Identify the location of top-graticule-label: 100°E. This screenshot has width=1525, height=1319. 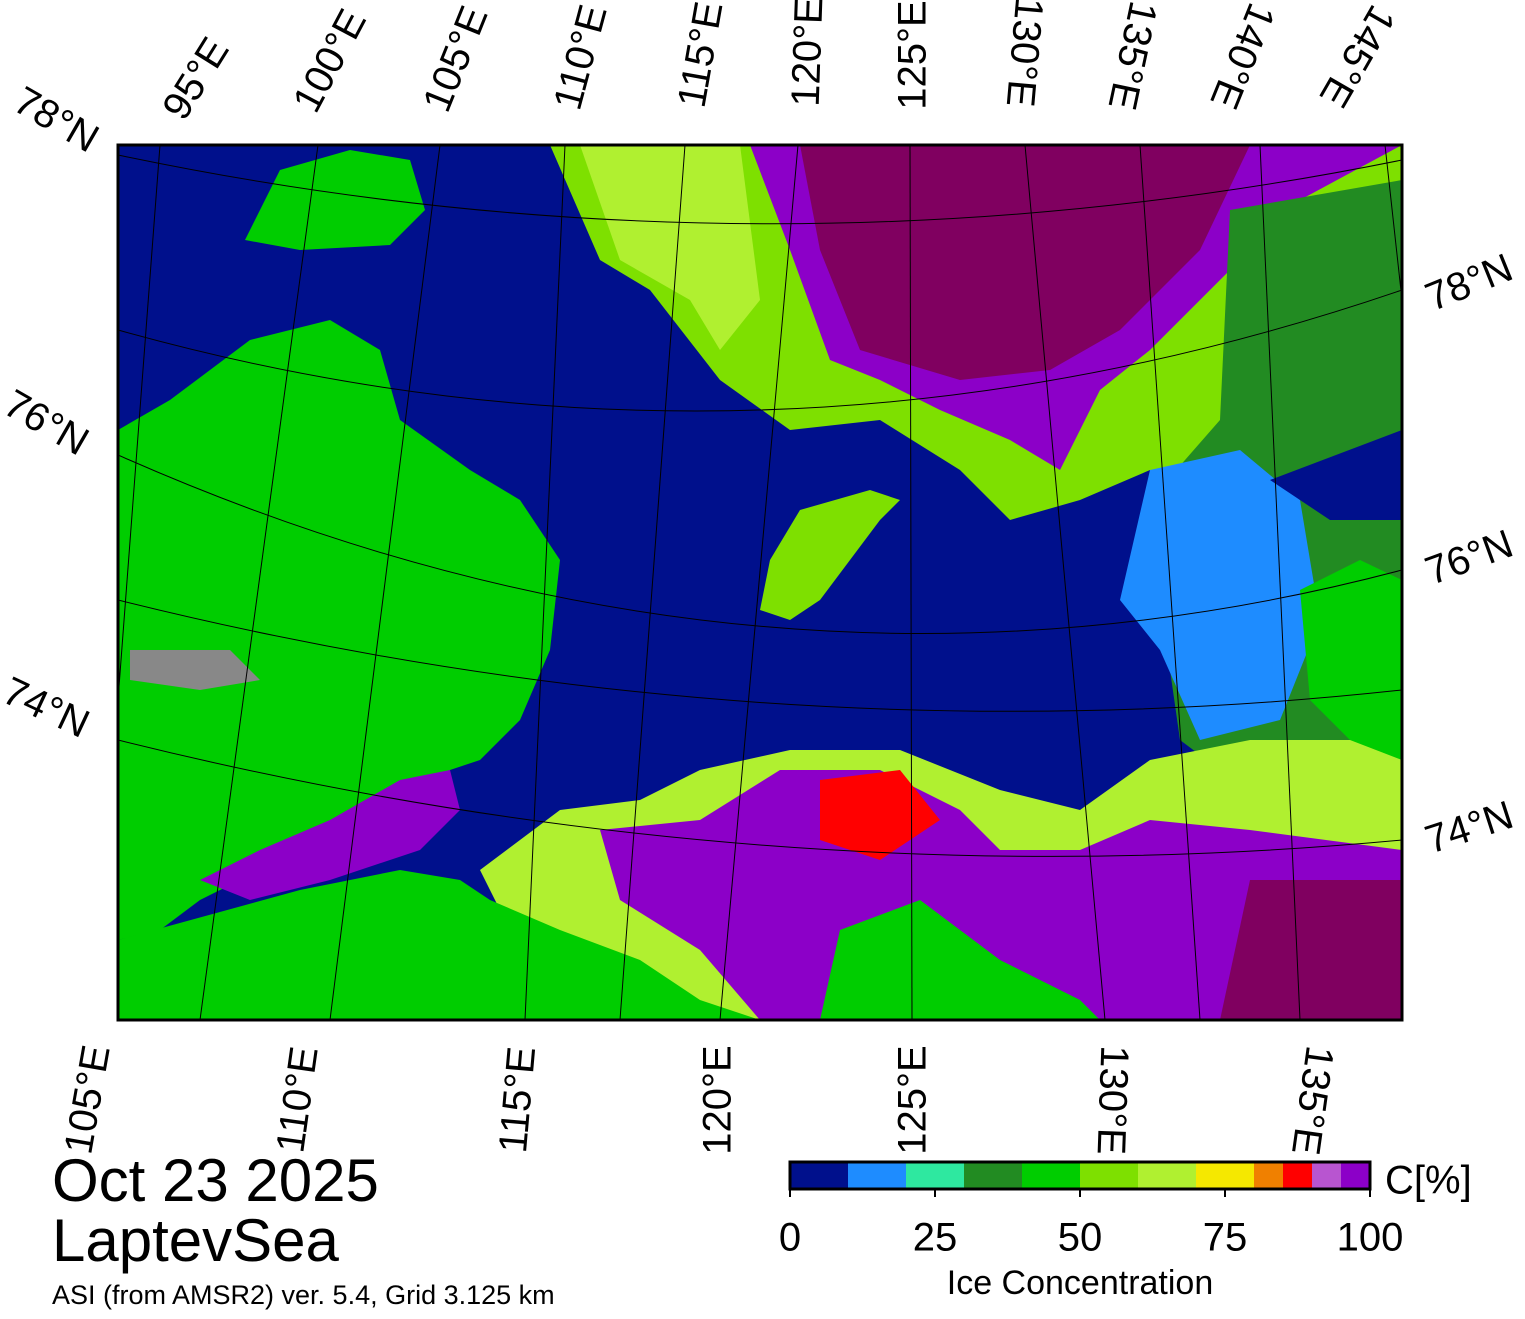
(330, 60).